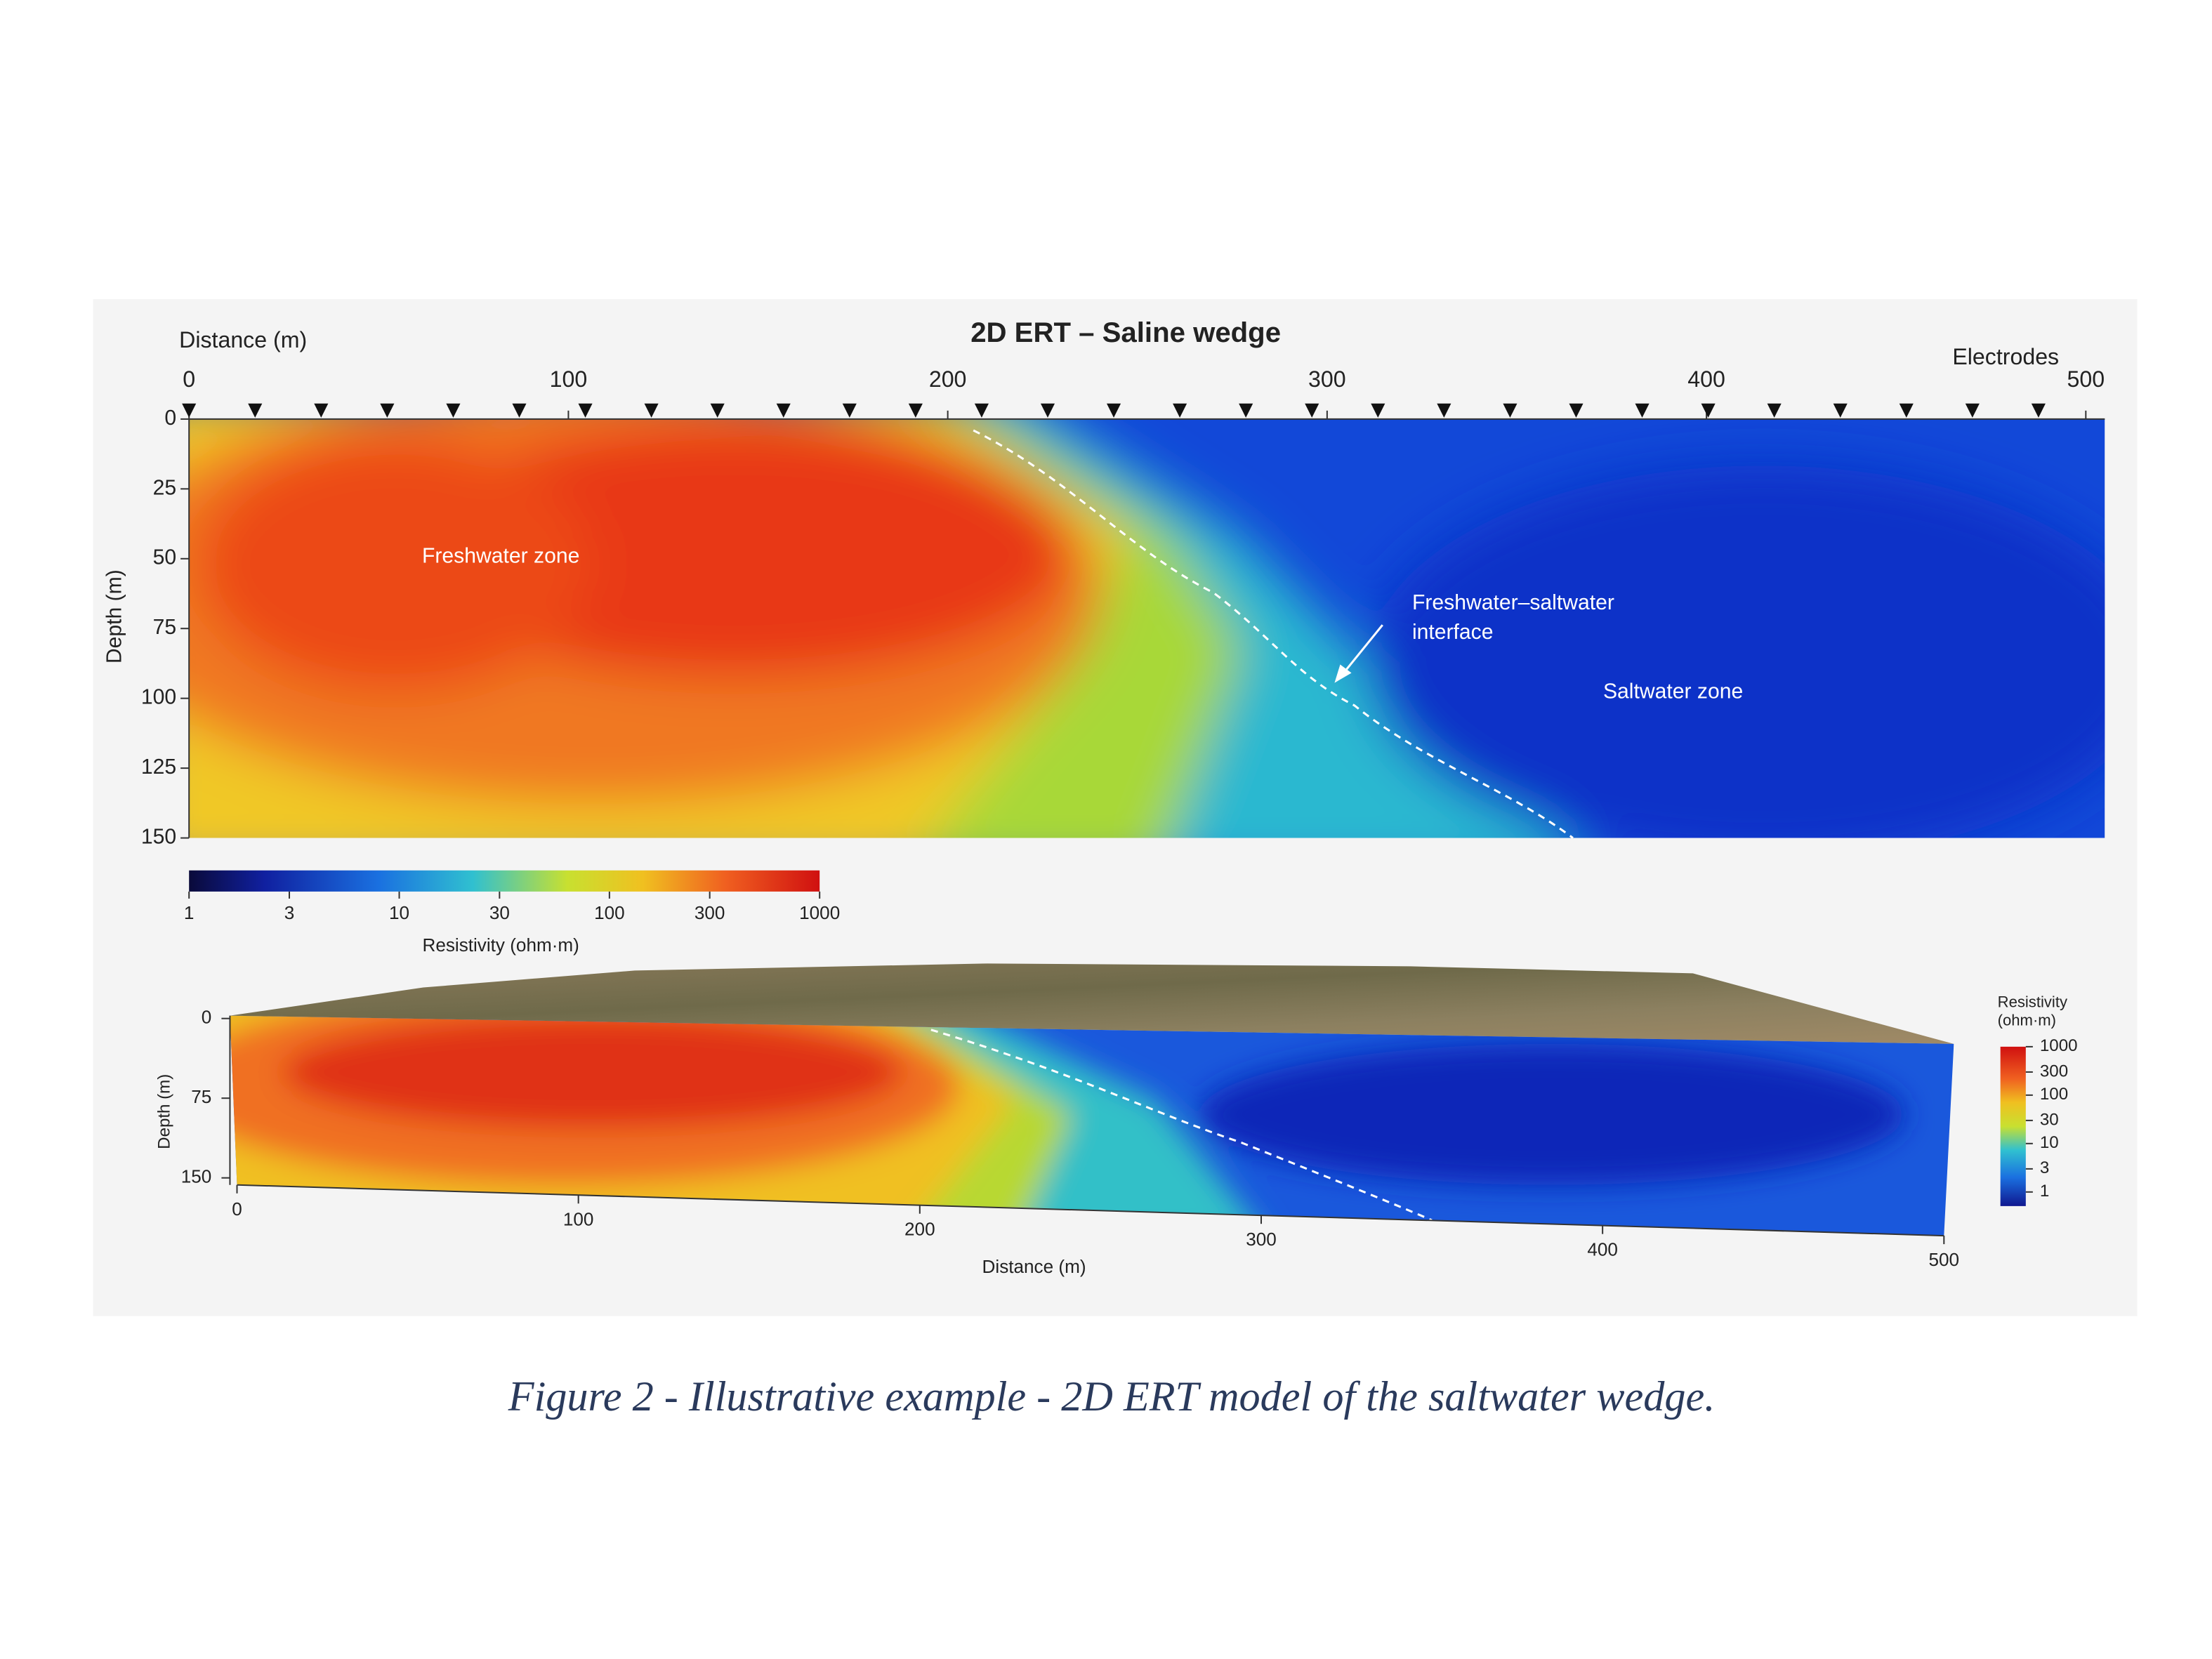 The height and width of the screenshot is (1659, 2212). What do you see at coordinates (1090, 1211) in the screenshot?
I see `bottom-axis` at bounding box center [1090, 1211].